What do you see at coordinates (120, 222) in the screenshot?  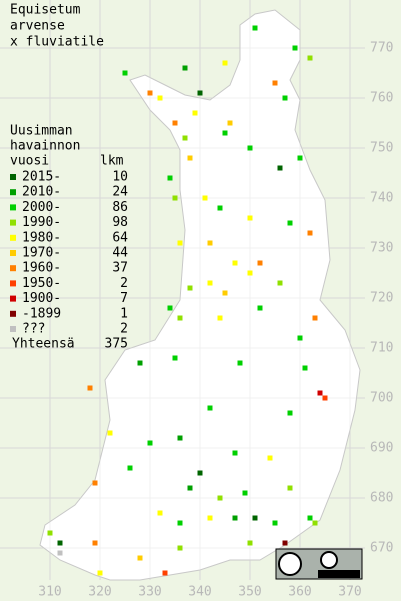 I see `legend-count: 98` at bounding box center [120, 222].